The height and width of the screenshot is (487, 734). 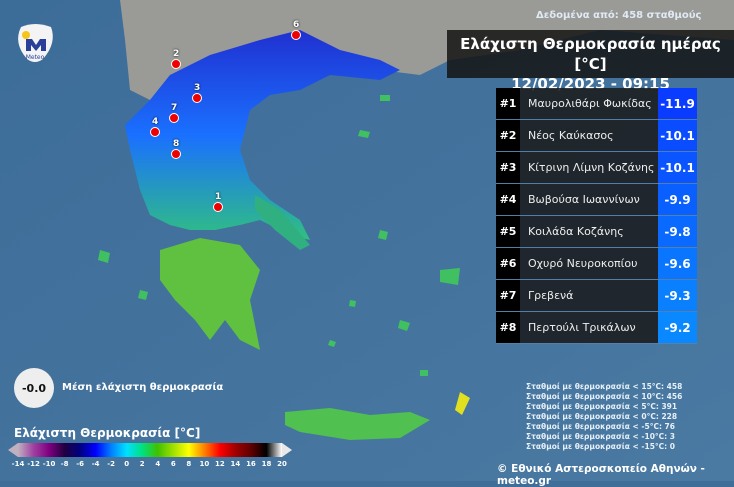 What do you see at coordinates (677, 295) in the screenshot?
I see `station-value: -9.3` at bounding box center [677, 295].